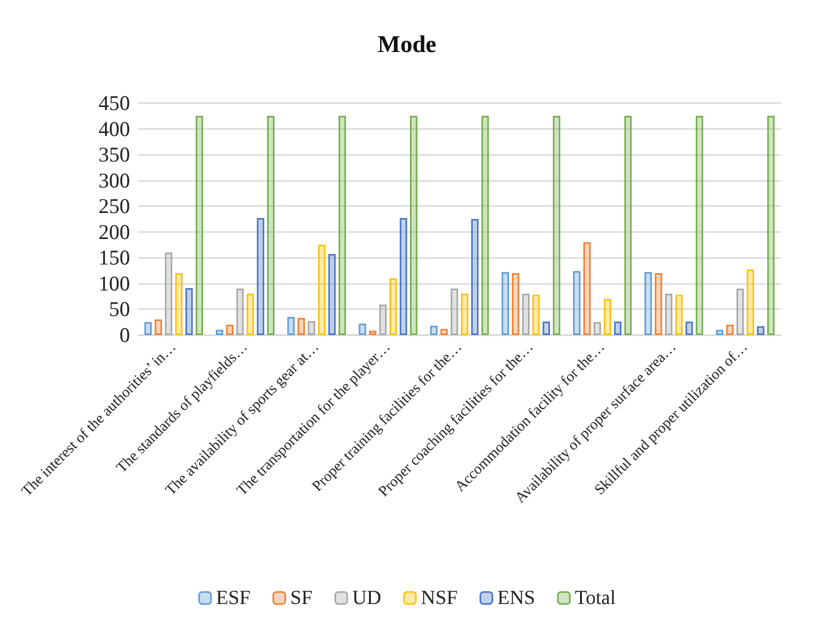 Image resolution: width=814 pixels, height=633 pixels. I want to click on legend-label: NSF, so click(439, 598).